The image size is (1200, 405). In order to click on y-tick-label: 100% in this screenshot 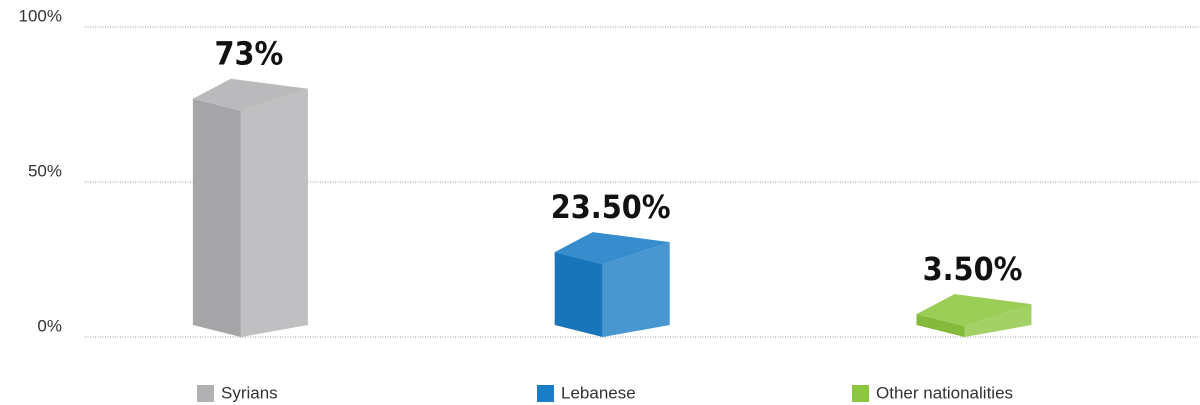, I will do `click(40, 15)`.